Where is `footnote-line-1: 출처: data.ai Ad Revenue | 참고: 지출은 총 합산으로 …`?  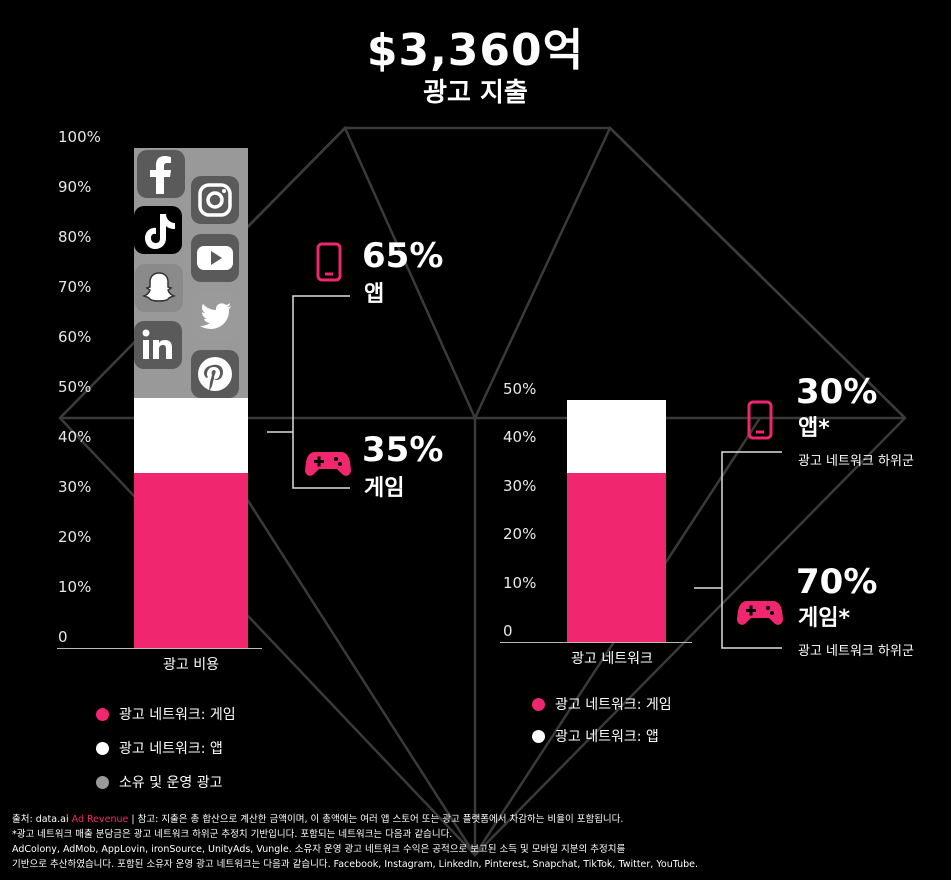
footnote-line-1: 출처: data.ai Ad Revenue | 참고: 지출은 총 합산으로 … is located at coordinates (472, 819).